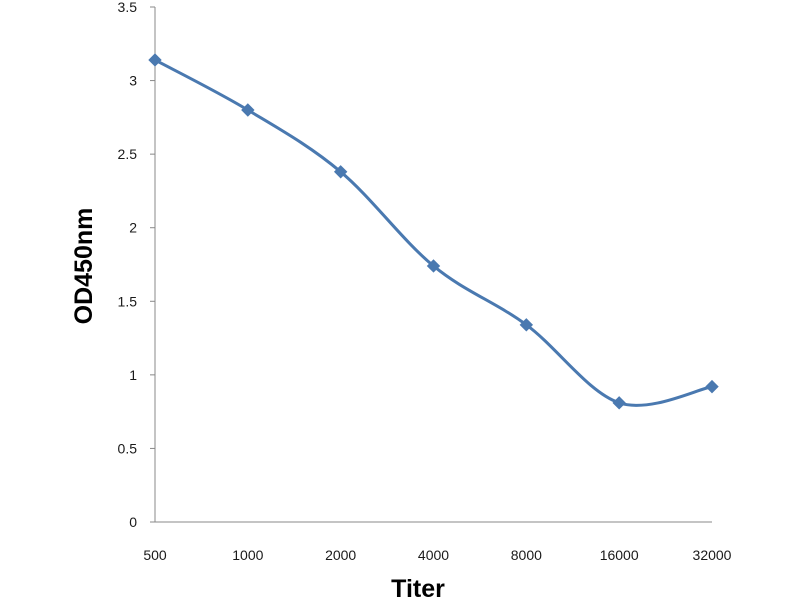 The height and width of the screenshot is (600, 800). I want to click on y-tick-label: 2, so click(133, 228).